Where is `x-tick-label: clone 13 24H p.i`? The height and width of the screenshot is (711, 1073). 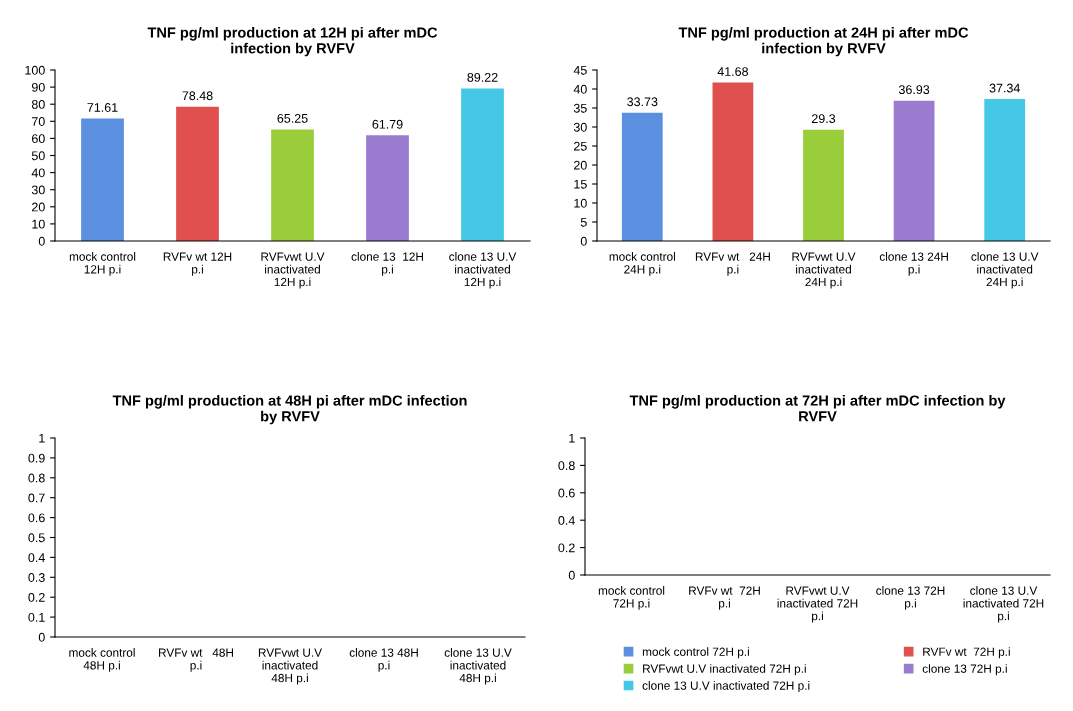 x-tick-label: clone 13 24H p.i is located at coordinates (913, 264).